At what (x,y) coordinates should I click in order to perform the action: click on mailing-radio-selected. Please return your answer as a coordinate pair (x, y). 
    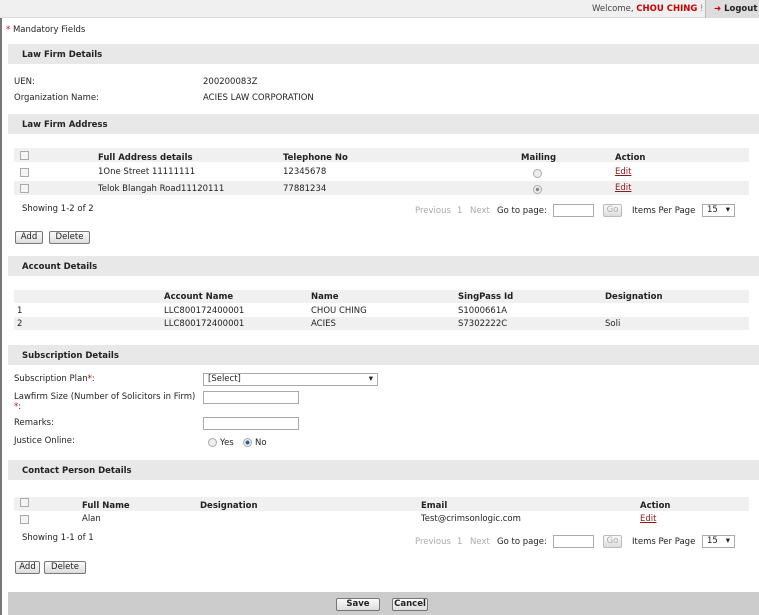
    Looking at the image, I should click on (537, 189).